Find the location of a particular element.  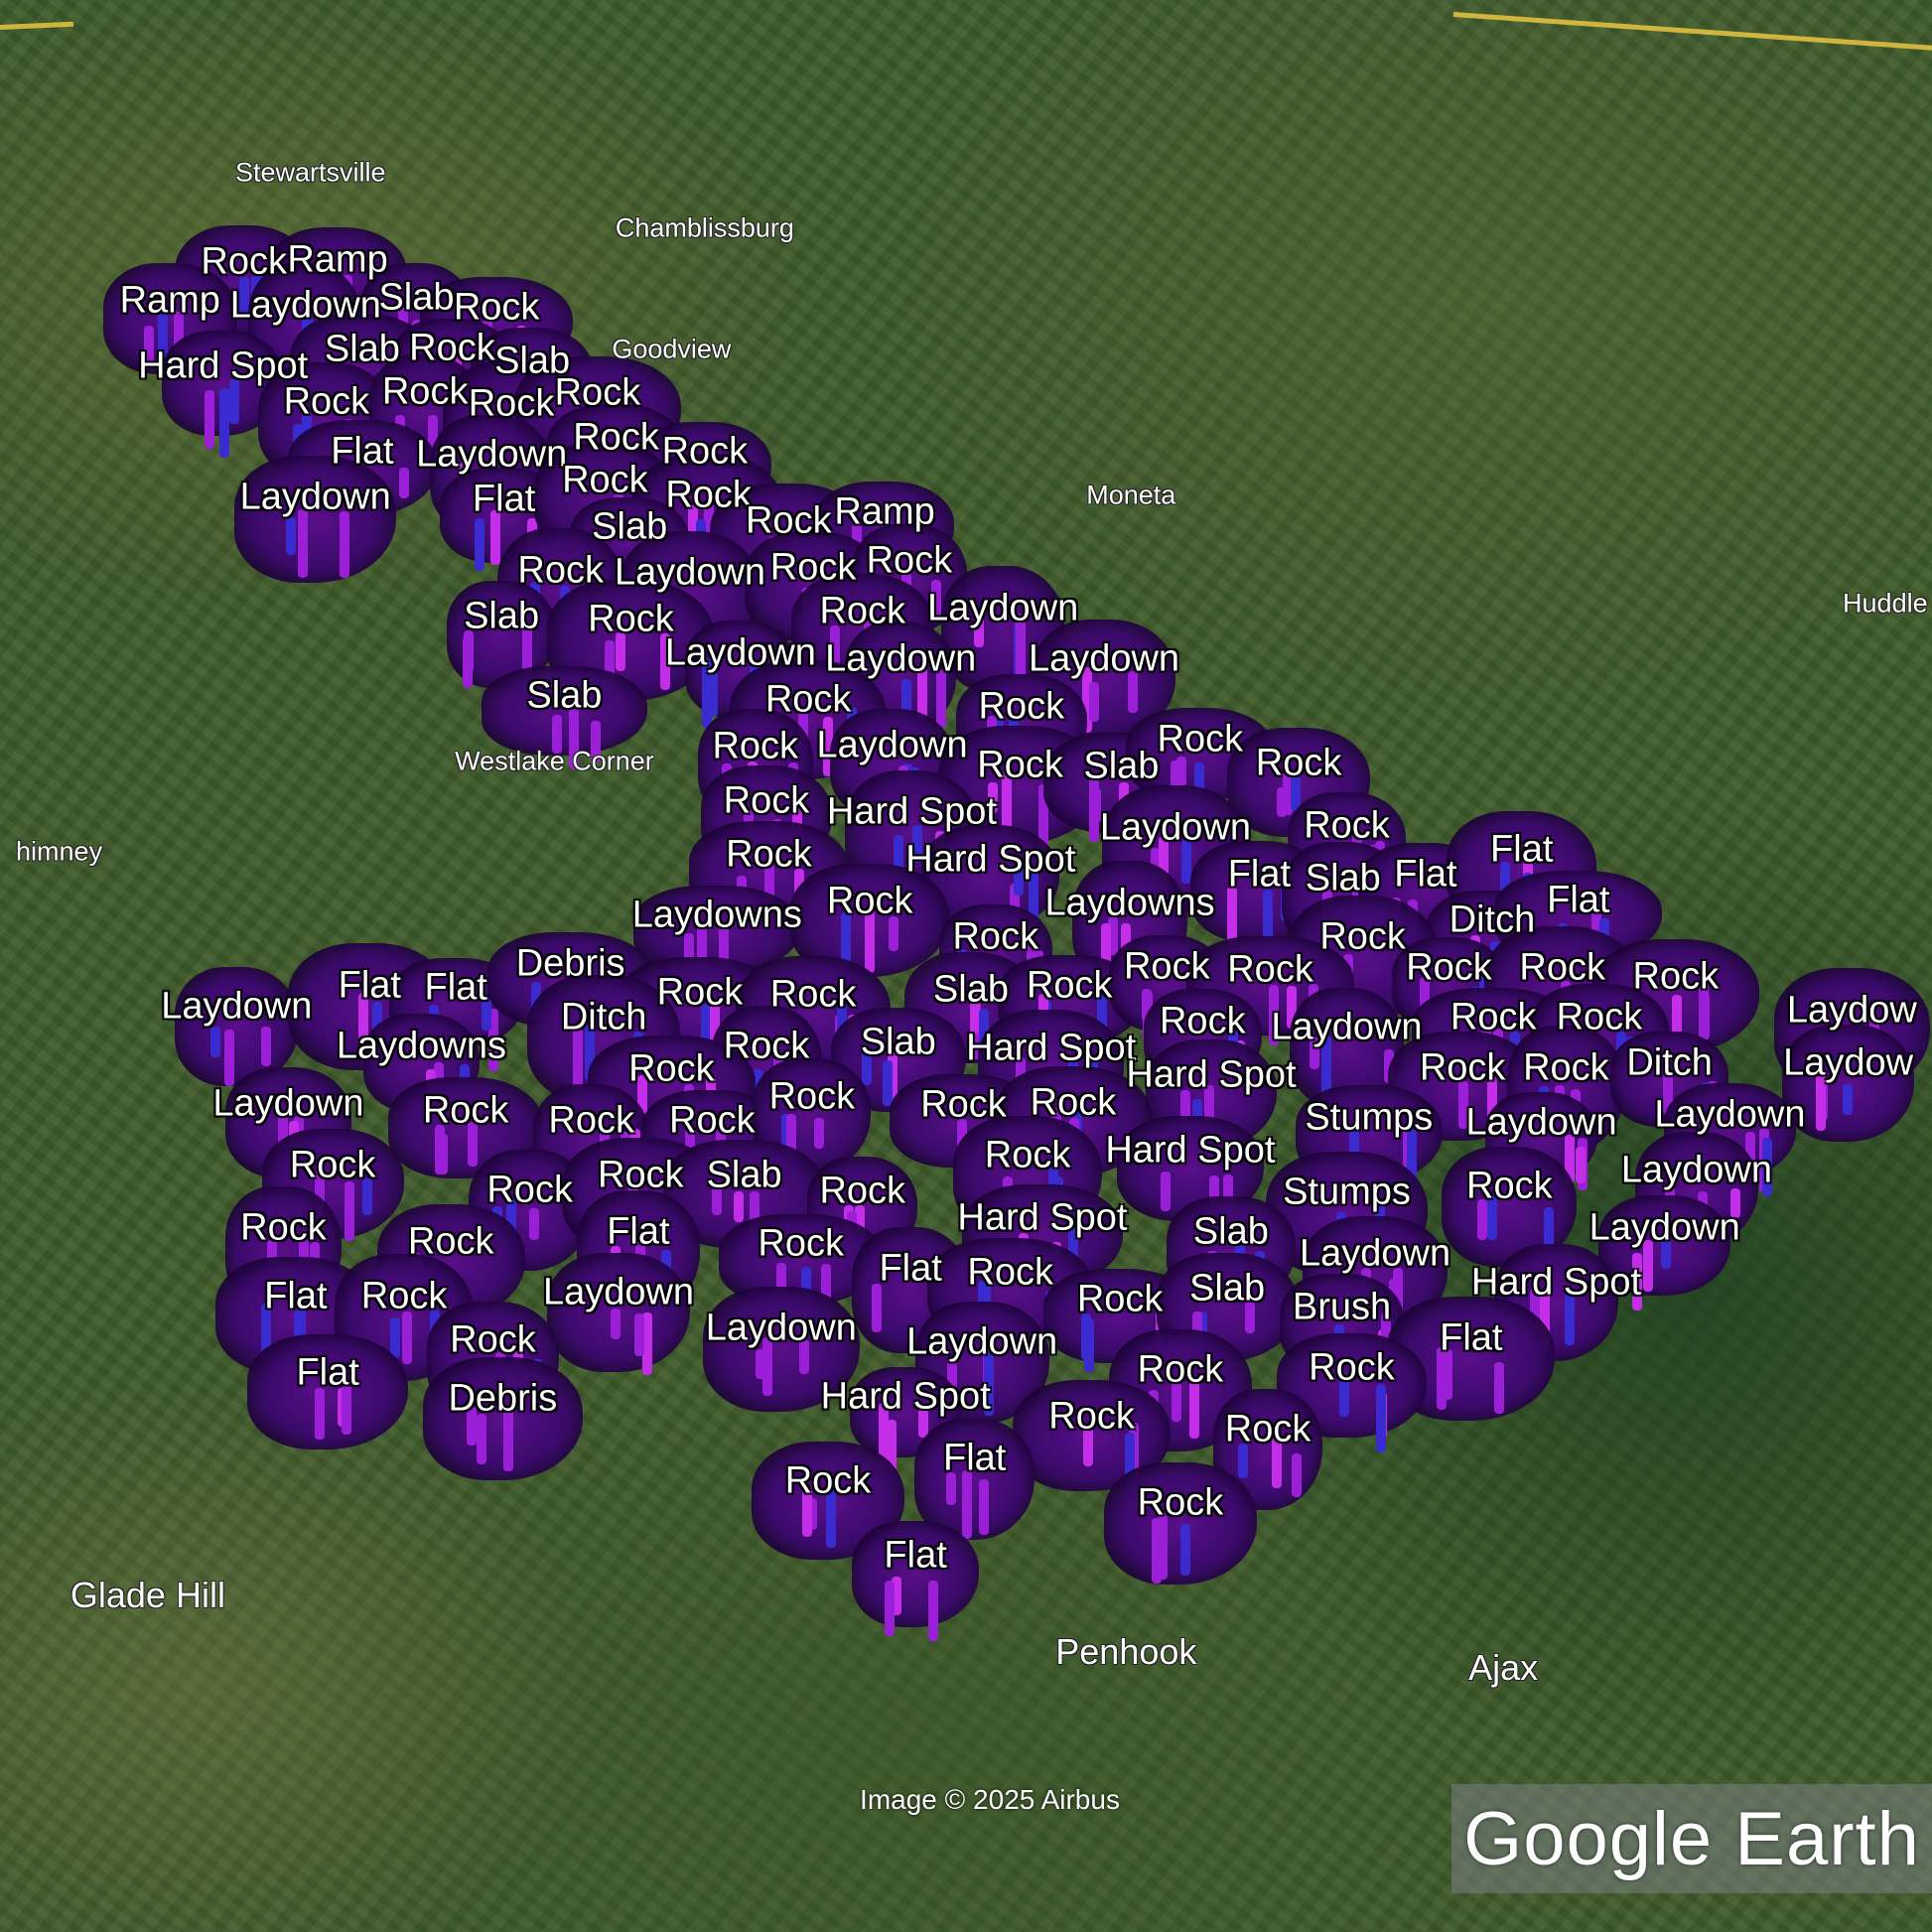

marker-label: Laydow is located at coordinates (1852, 1011).